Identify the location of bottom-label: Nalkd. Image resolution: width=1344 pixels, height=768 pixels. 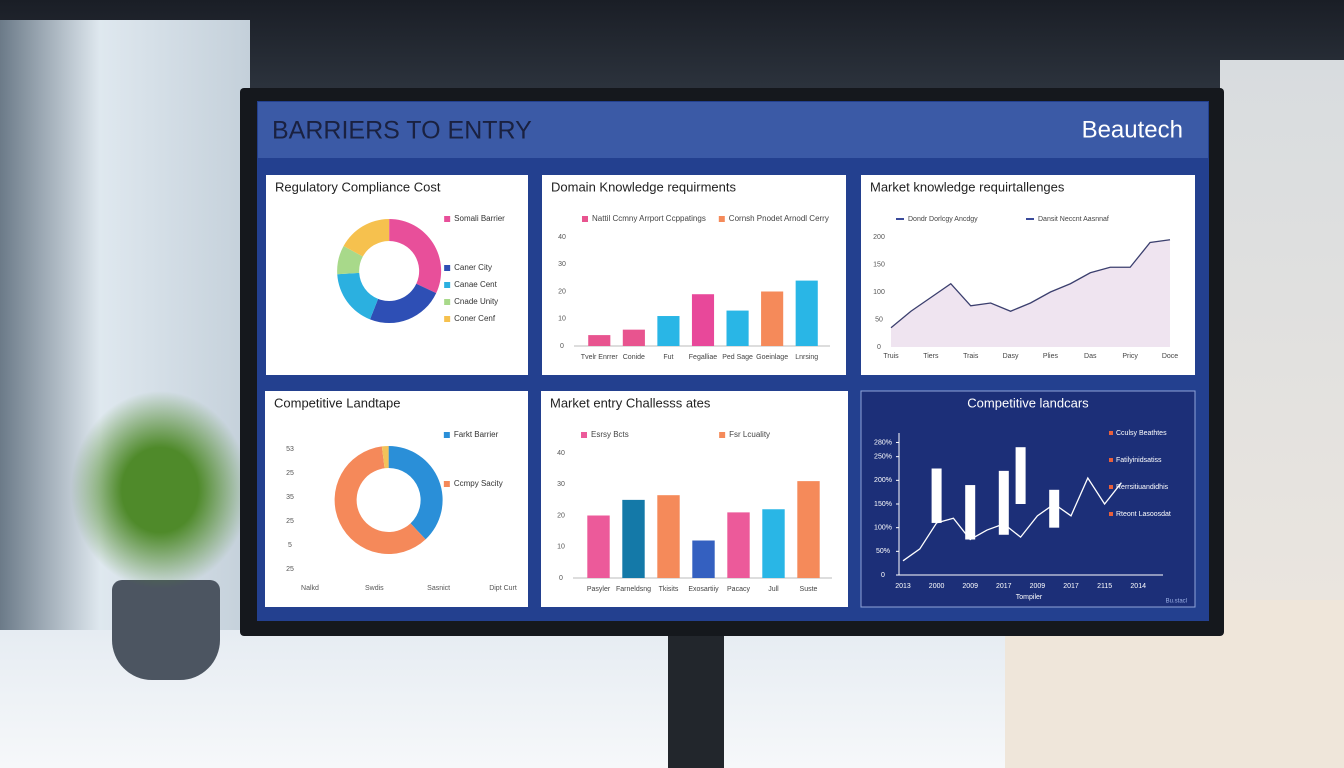
(310, 588).